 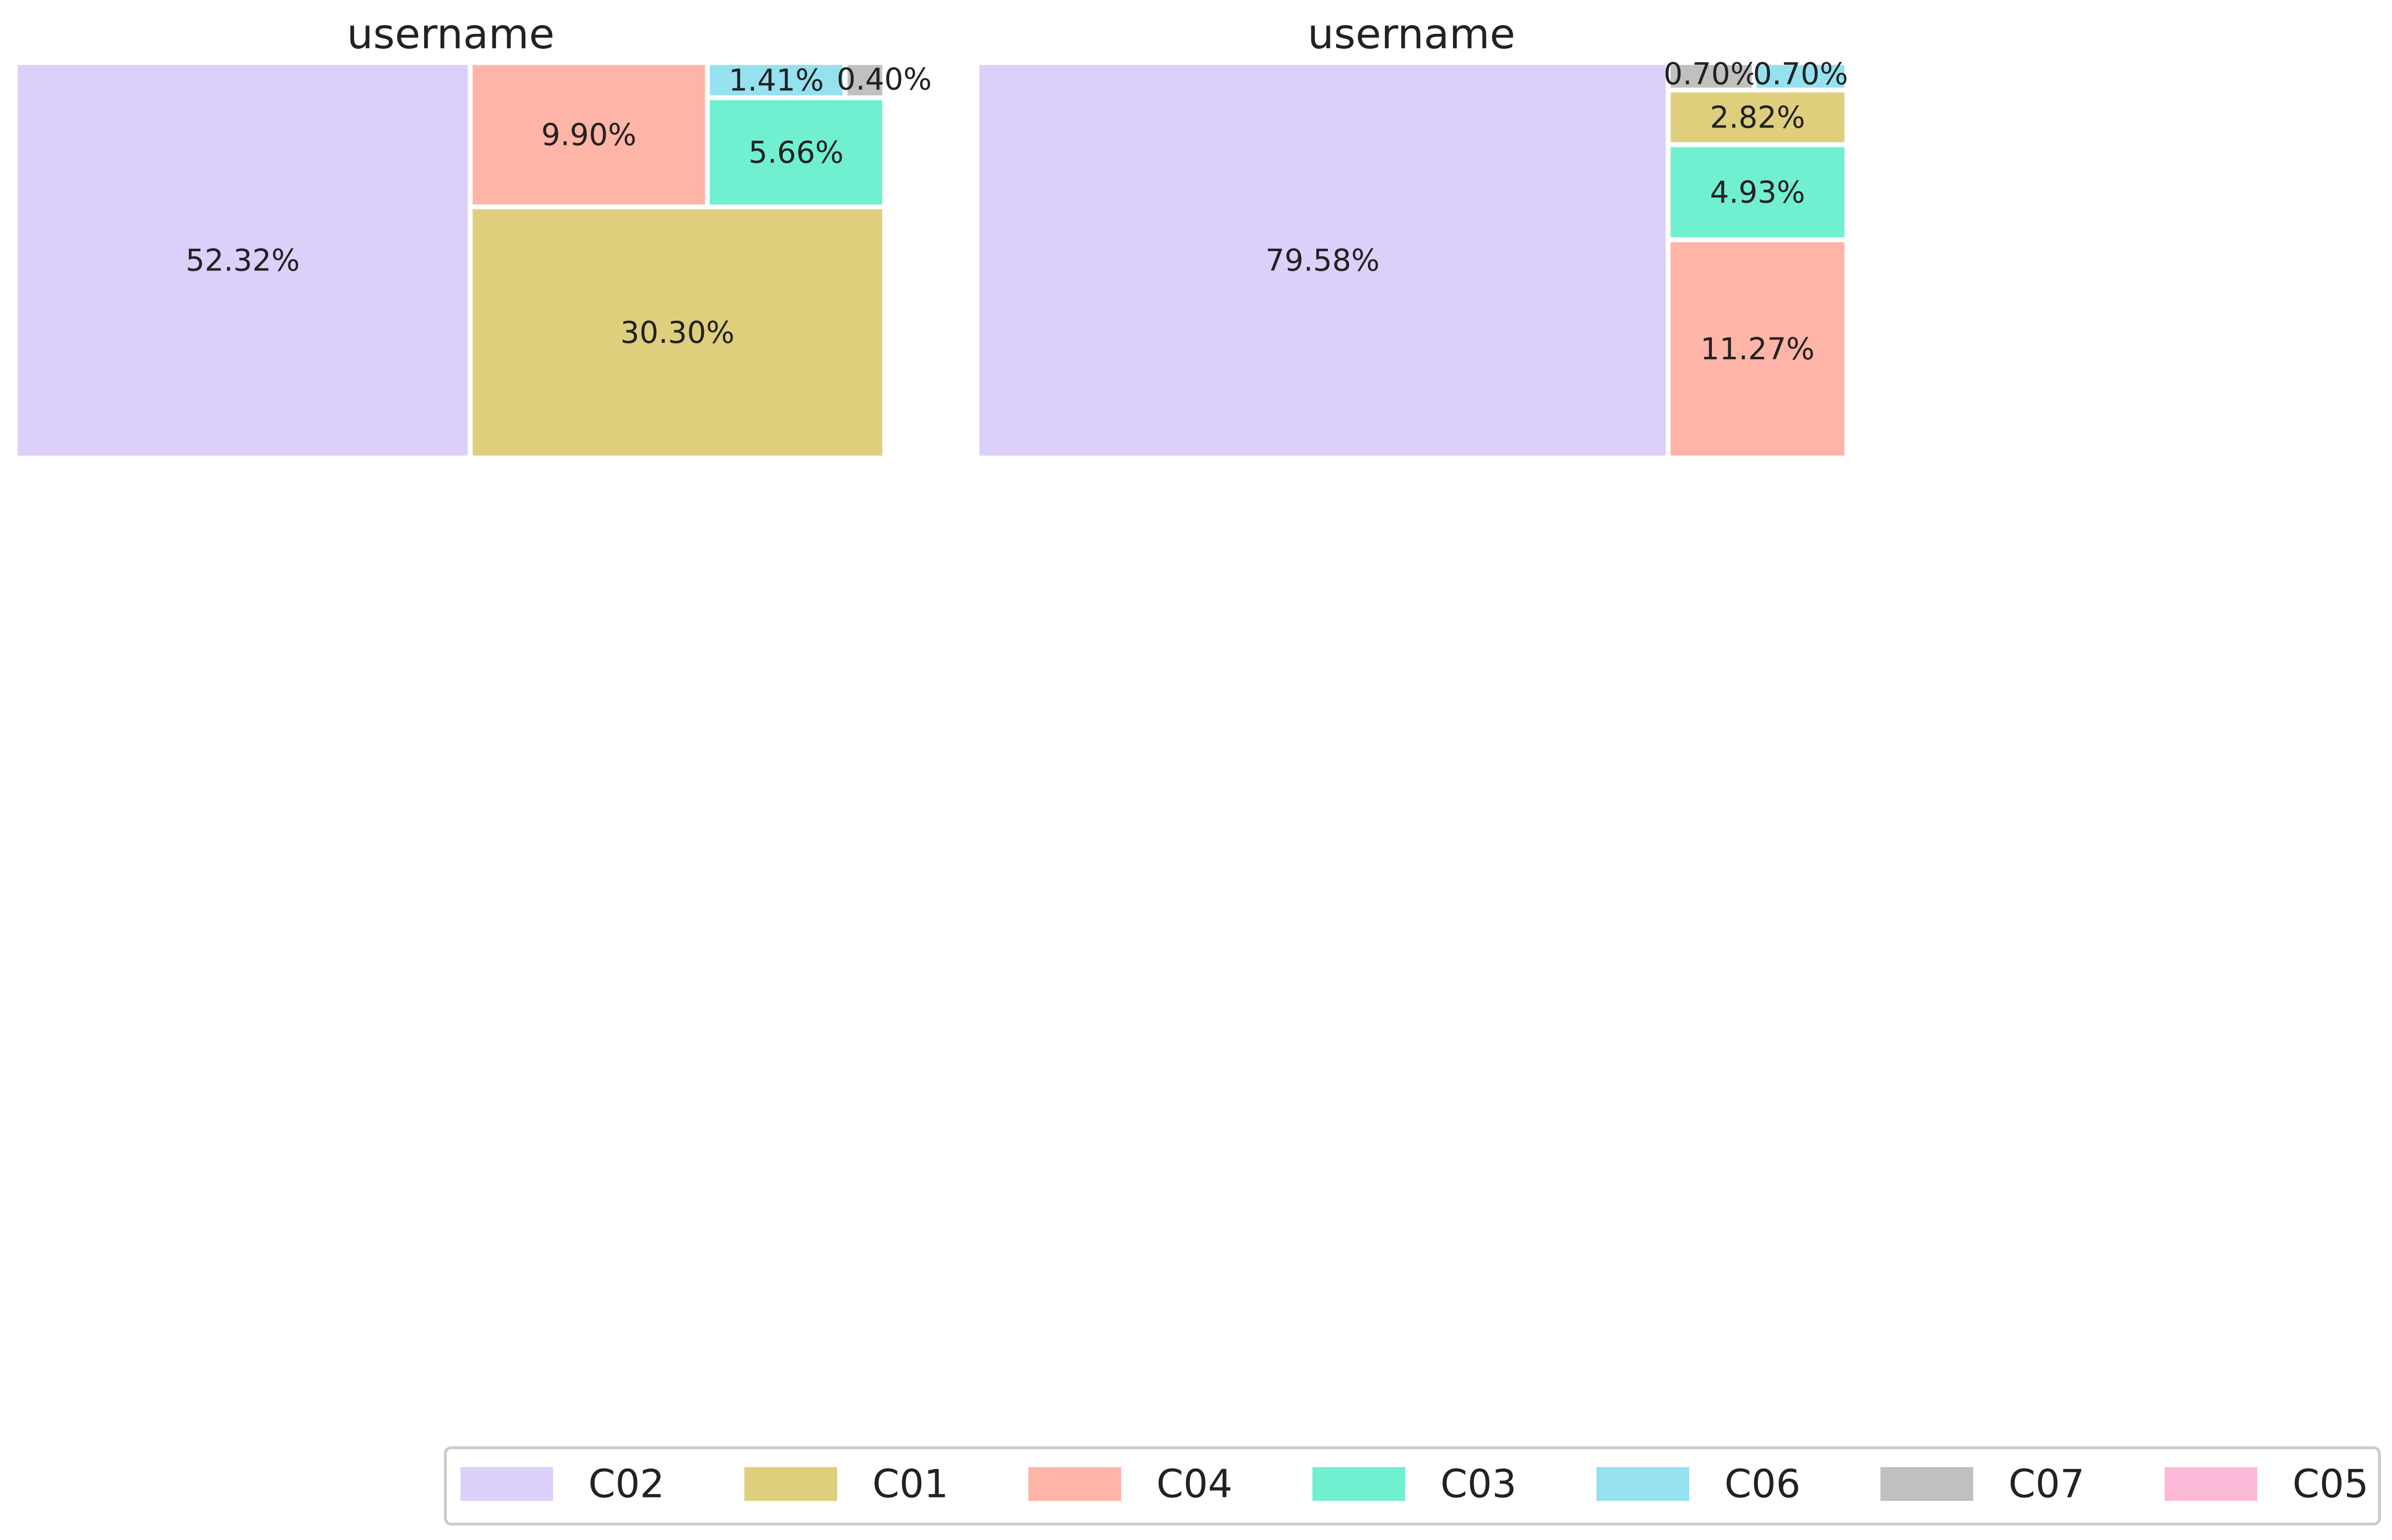 I want to click on treemap-cell-c07, so click(x=865, y=80).